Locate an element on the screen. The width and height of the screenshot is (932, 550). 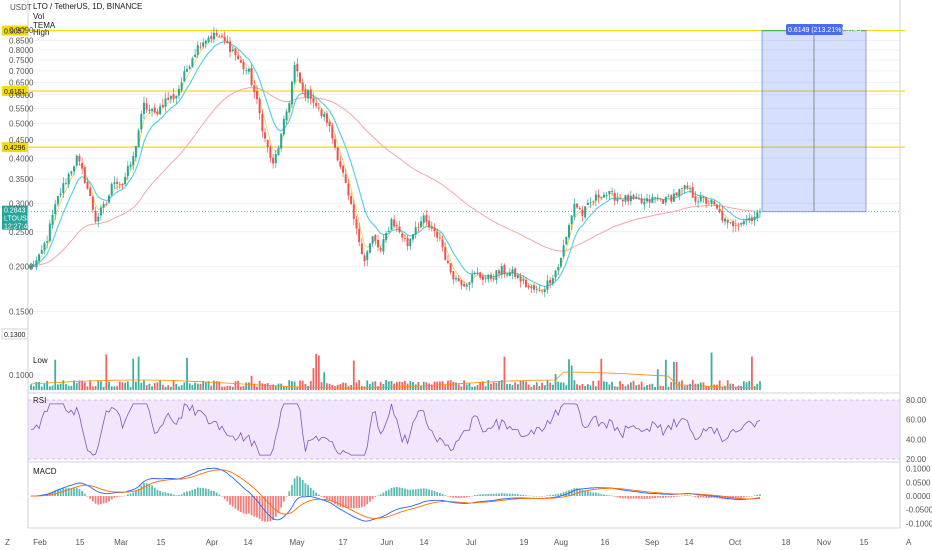
macd-title: MACD is located at coordinates (45, 471).